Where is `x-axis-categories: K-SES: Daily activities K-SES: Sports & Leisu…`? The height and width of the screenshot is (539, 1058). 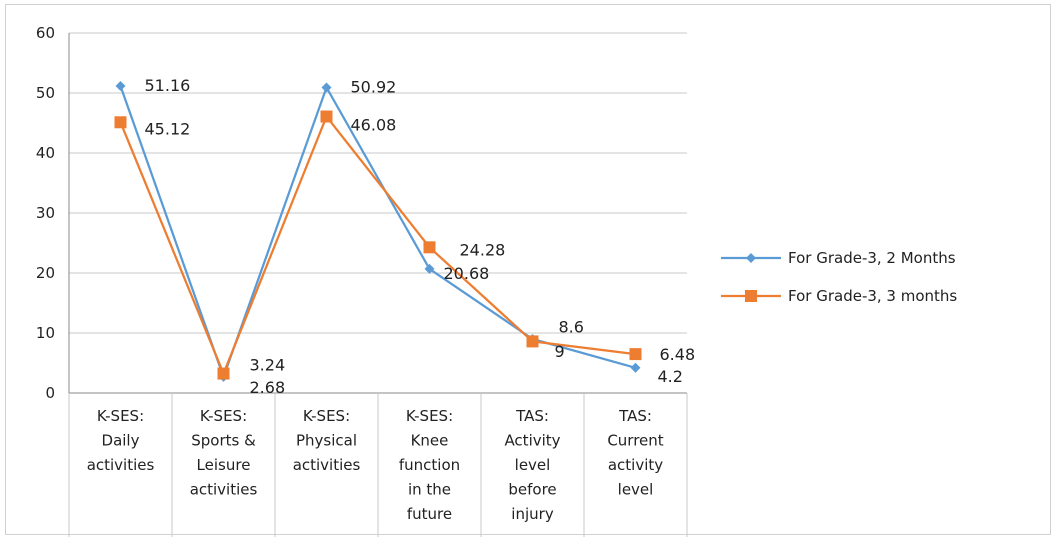 x-axis-categories: K-SES: Daily activities K-SES: Sports & Leisu… is located at coordinates (375, 465).